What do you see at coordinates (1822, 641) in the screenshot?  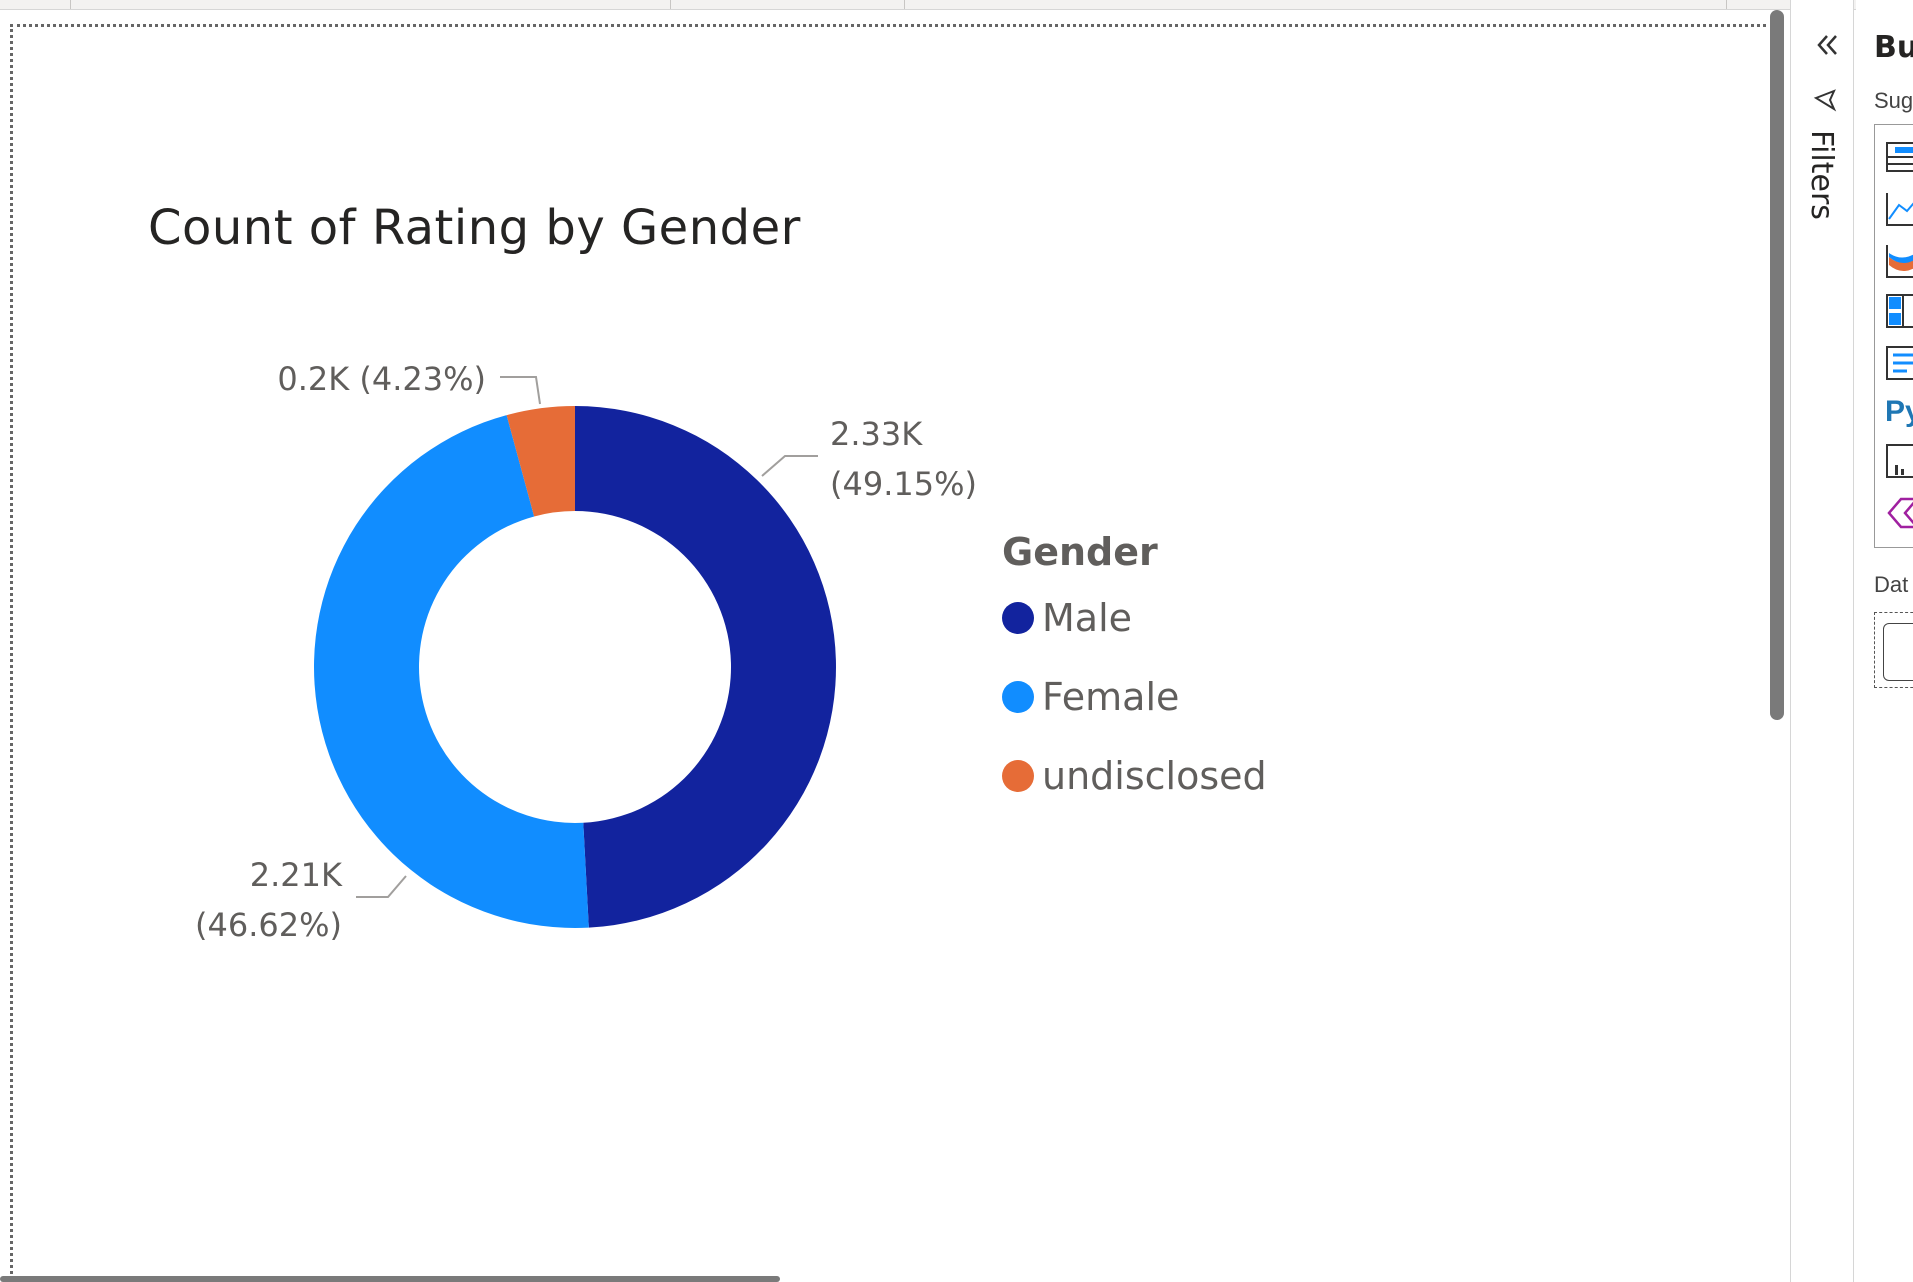 I see `filters-pane-collapsed: Filters` at bounding box center [1822, 641].